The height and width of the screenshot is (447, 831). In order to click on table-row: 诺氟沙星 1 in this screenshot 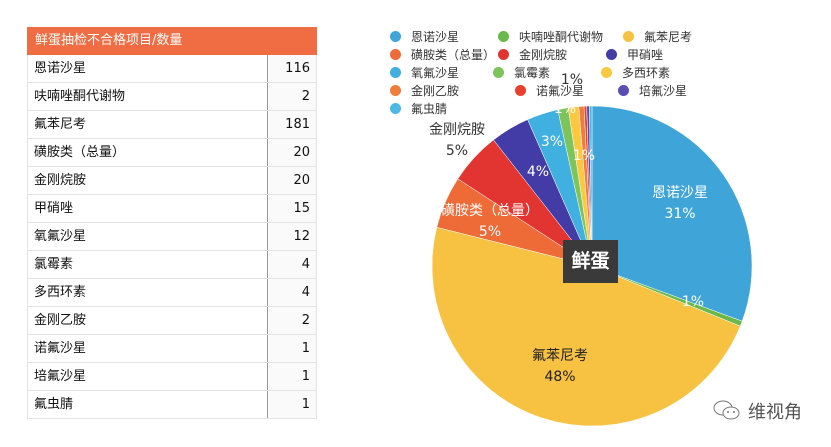, I will do `click(172, 349)`.